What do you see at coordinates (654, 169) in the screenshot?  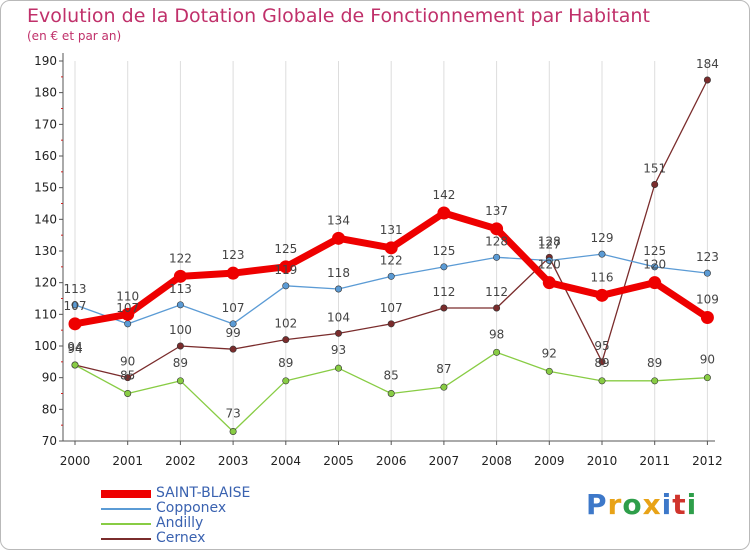 I see `data-label: 151` at bounding box center [654, 169].